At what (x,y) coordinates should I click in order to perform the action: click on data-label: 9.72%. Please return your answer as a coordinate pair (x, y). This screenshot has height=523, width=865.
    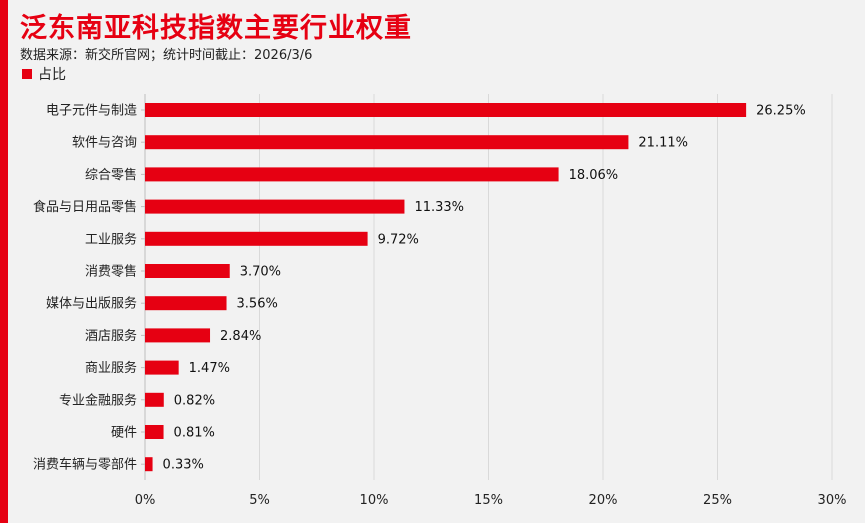
    Looking at the image, I should click on (398, 239).